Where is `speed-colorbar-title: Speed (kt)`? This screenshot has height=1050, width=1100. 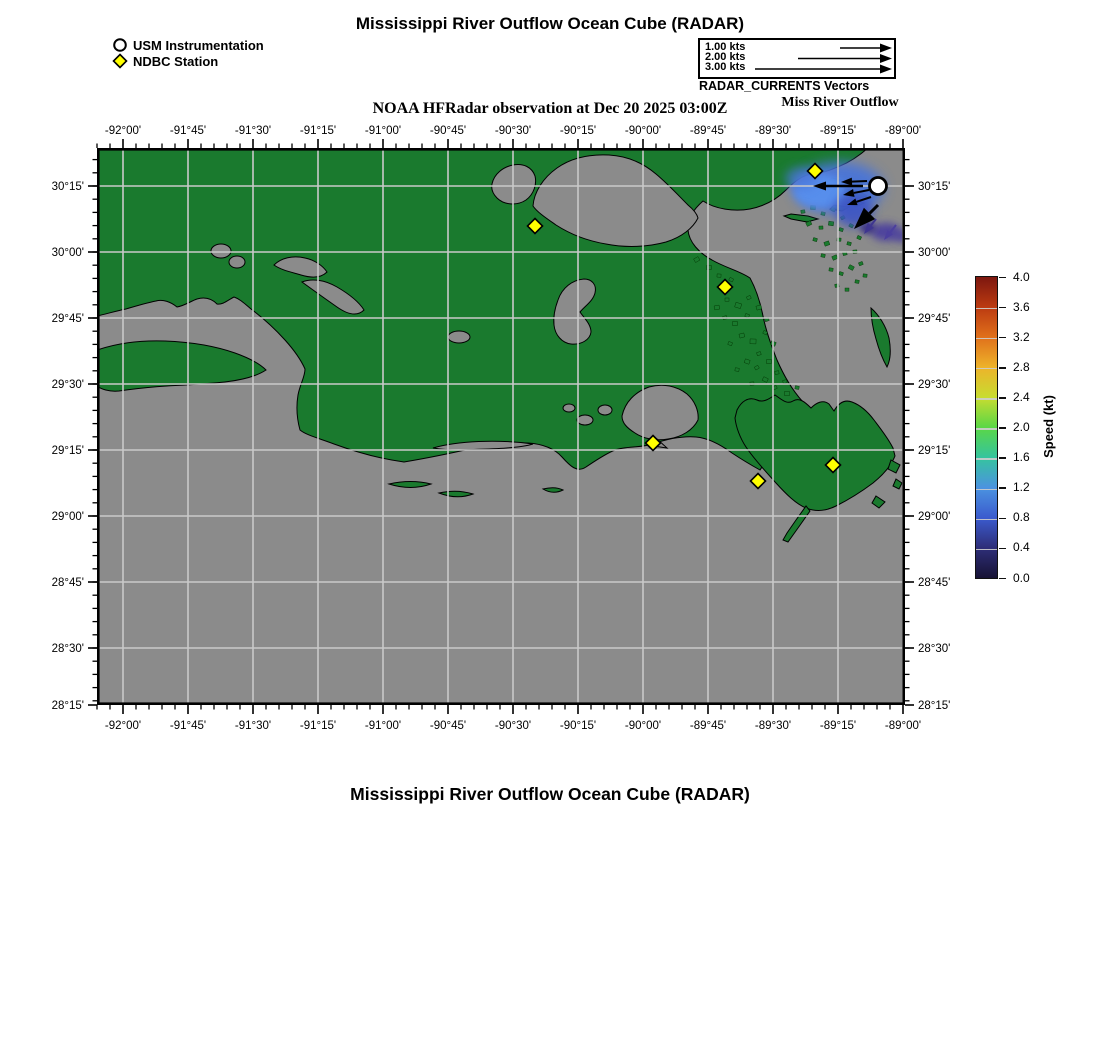
speed-colorbar-title: Speed (kt) is located at coordinates (1048, 426).